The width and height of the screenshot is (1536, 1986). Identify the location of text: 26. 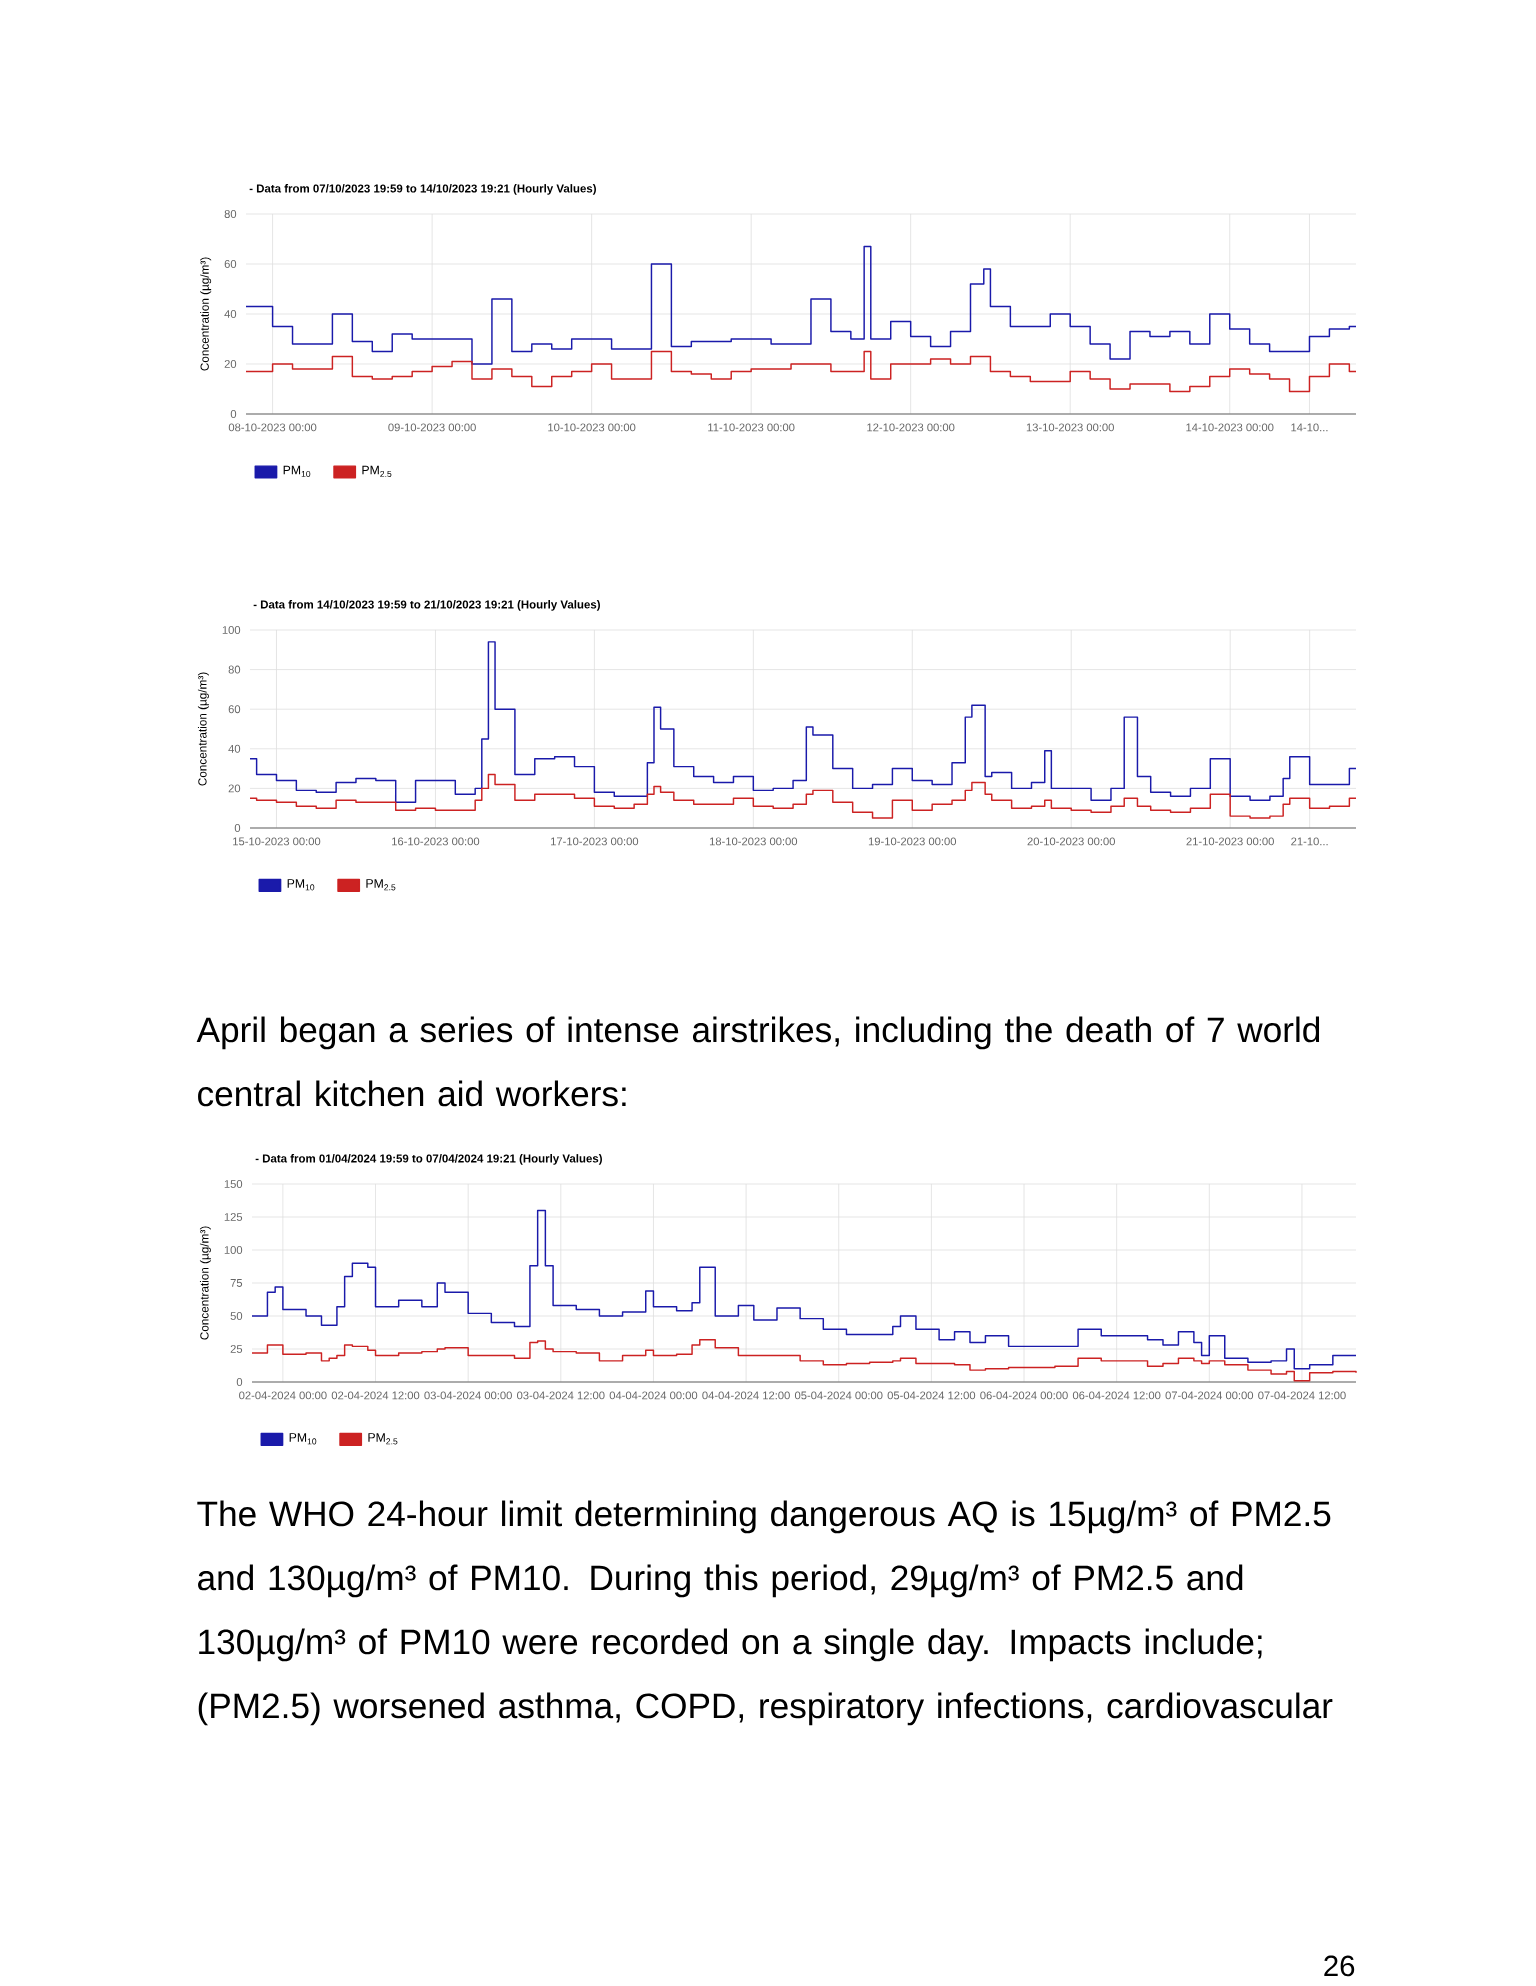
(1339, 1966).